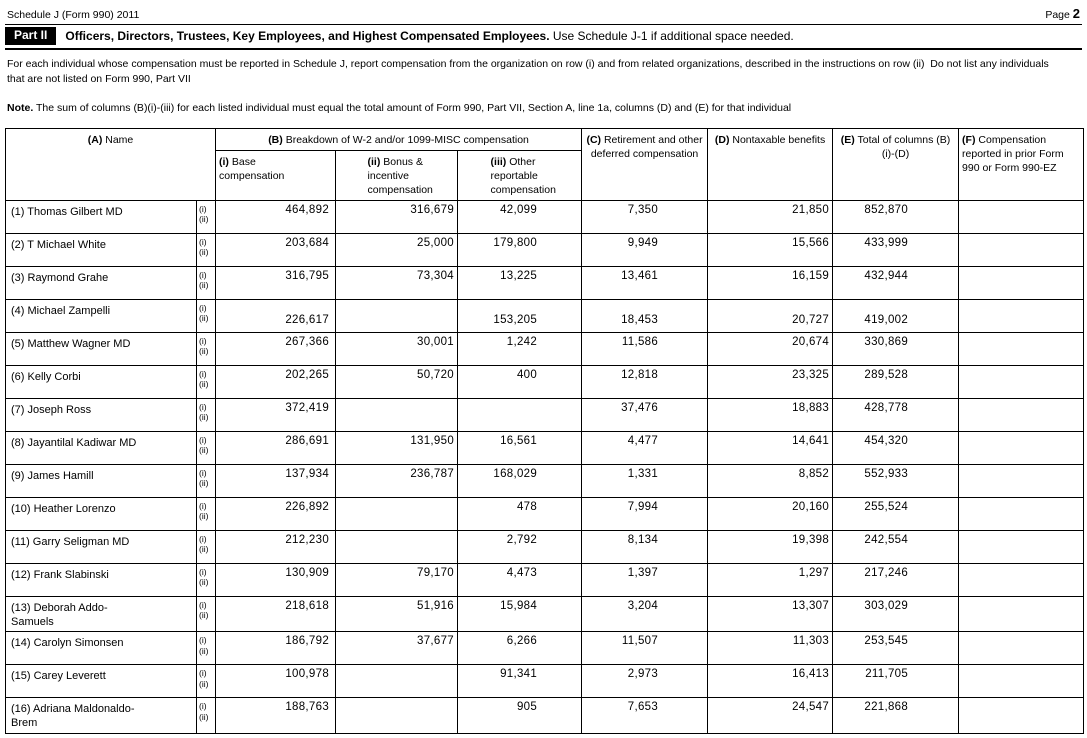 This screenshot has width=1087, height=738. Describe the element at coordinates (397, 249) in the screenshot. I see `bonus-compensation-value: 25,000` at that location.